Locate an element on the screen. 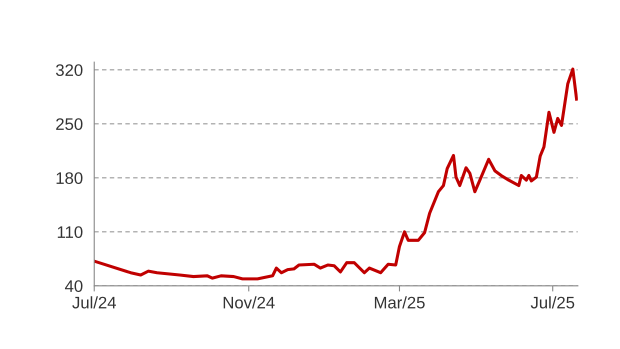 The image size is (620, 349). x-tick-label: Jul/25 is located at coordinates (552, 302).